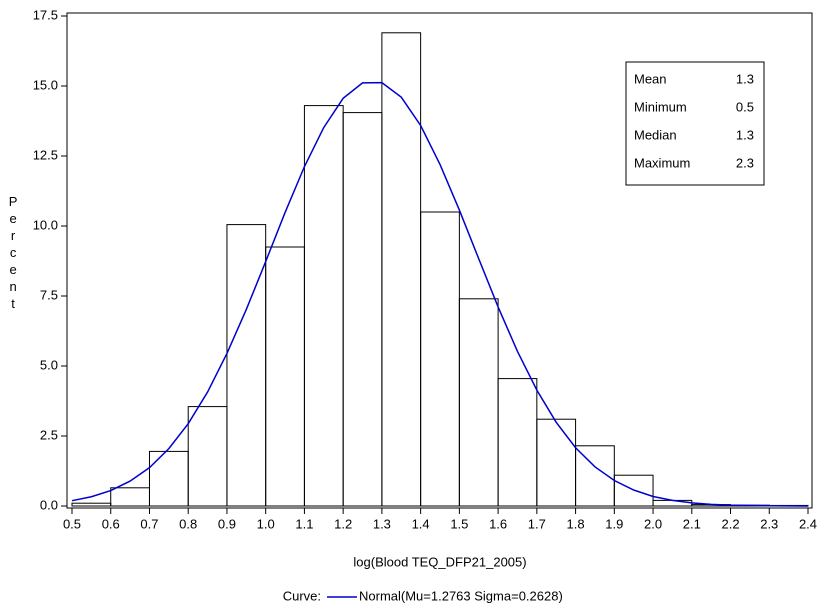 The height and width of the screenshot is (607, 820). I want to click on x-tick-label: 1.5, so click(459, 523).